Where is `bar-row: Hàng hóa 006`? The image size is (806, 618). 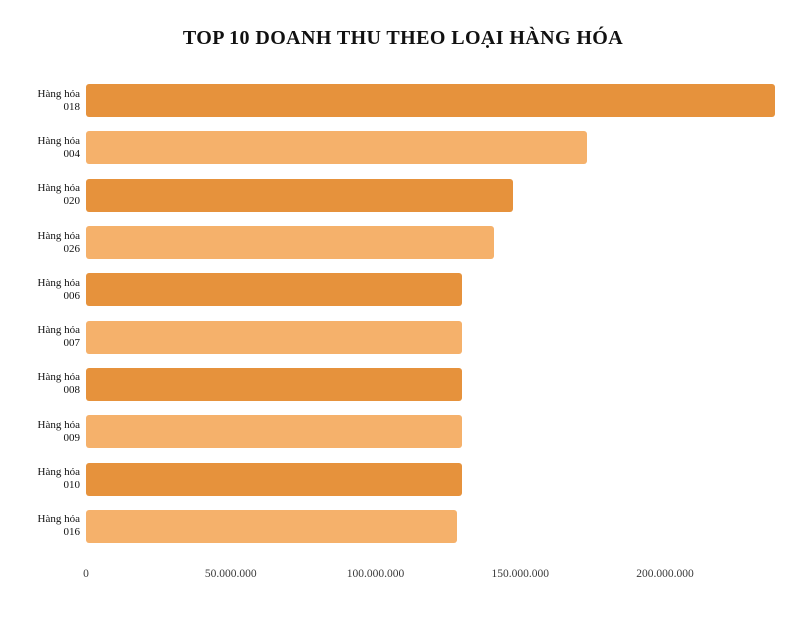
bar-row: Hàng hóa 006 is located at coordinates (403, 289).